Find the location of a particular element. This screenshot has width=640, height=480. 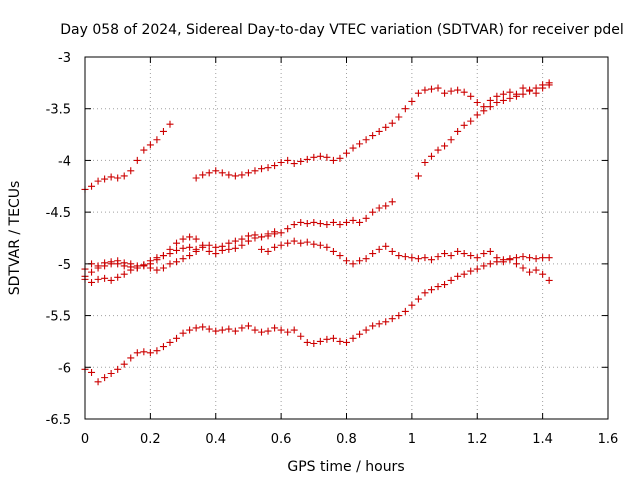

x-axis-label: GPS time / hours is located at coordinates (345, 467).